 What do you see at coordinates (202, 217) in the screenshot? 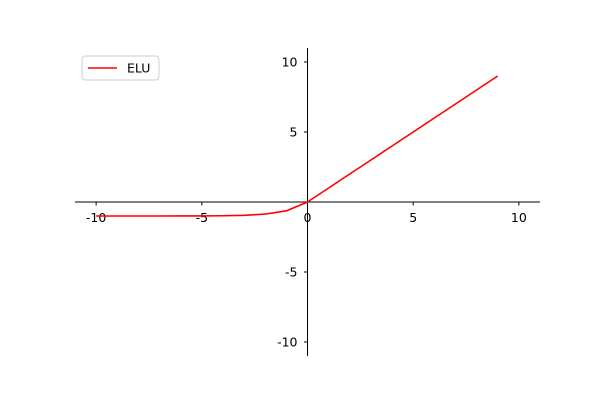
I see `x-tick-label: -5` at bounding box center [202, 217].